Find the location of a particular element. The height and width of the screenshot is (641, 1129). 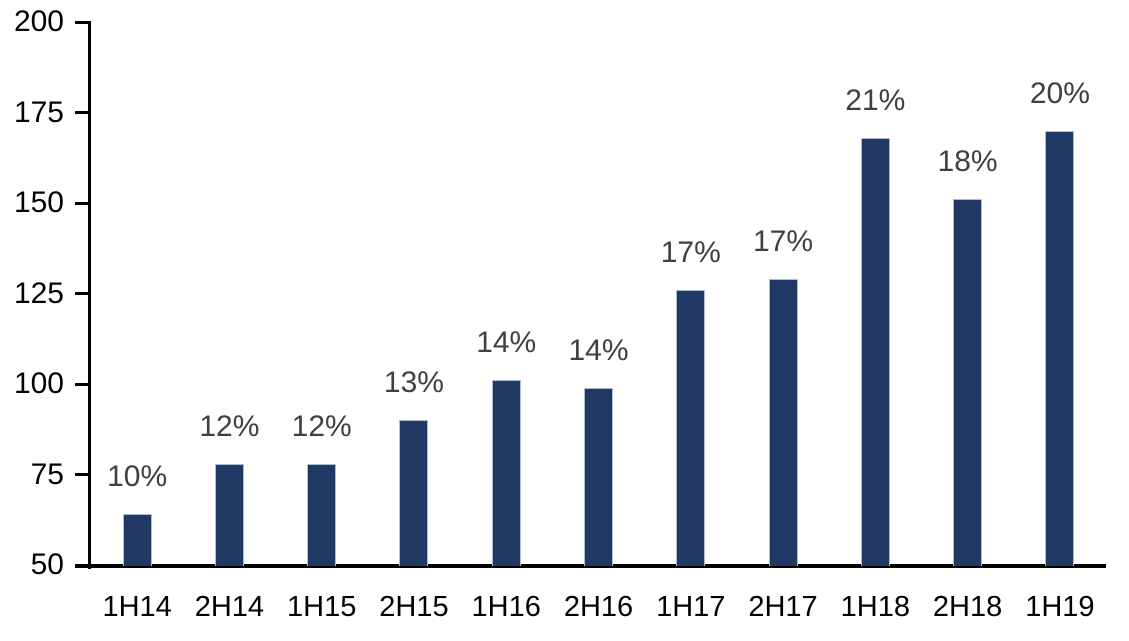

x-axis-tick-label: 2H14 is located at coordinates (229, 607).